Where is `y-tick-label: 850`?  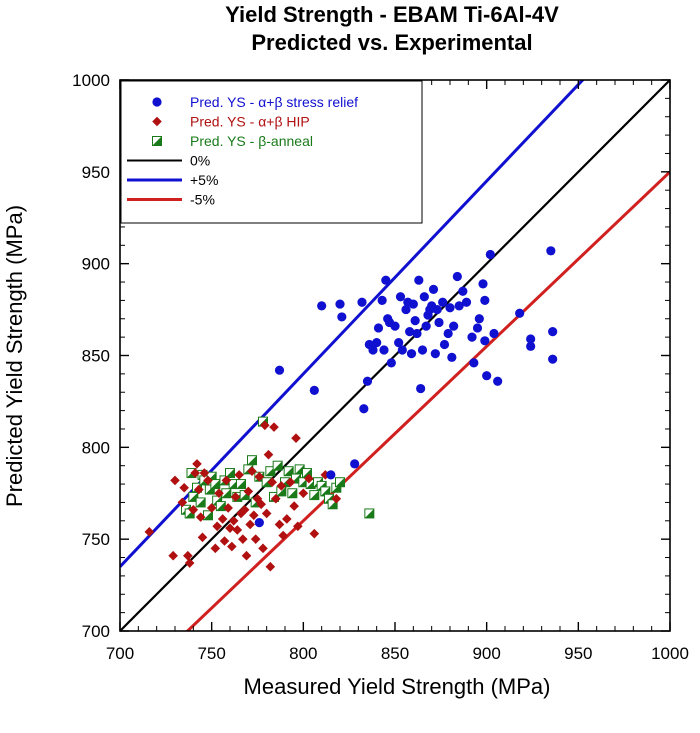
y-tick-label: 850 is located at coordinates (96, 356).